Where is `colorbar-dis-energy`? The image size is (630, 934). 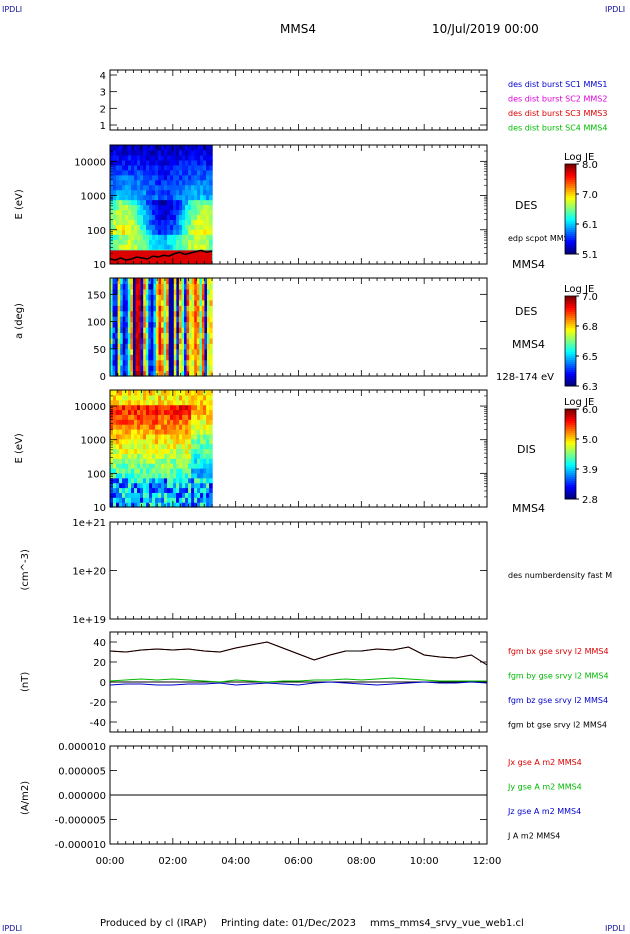
colorbar-dis-energy is located at coordinates (570, 454).